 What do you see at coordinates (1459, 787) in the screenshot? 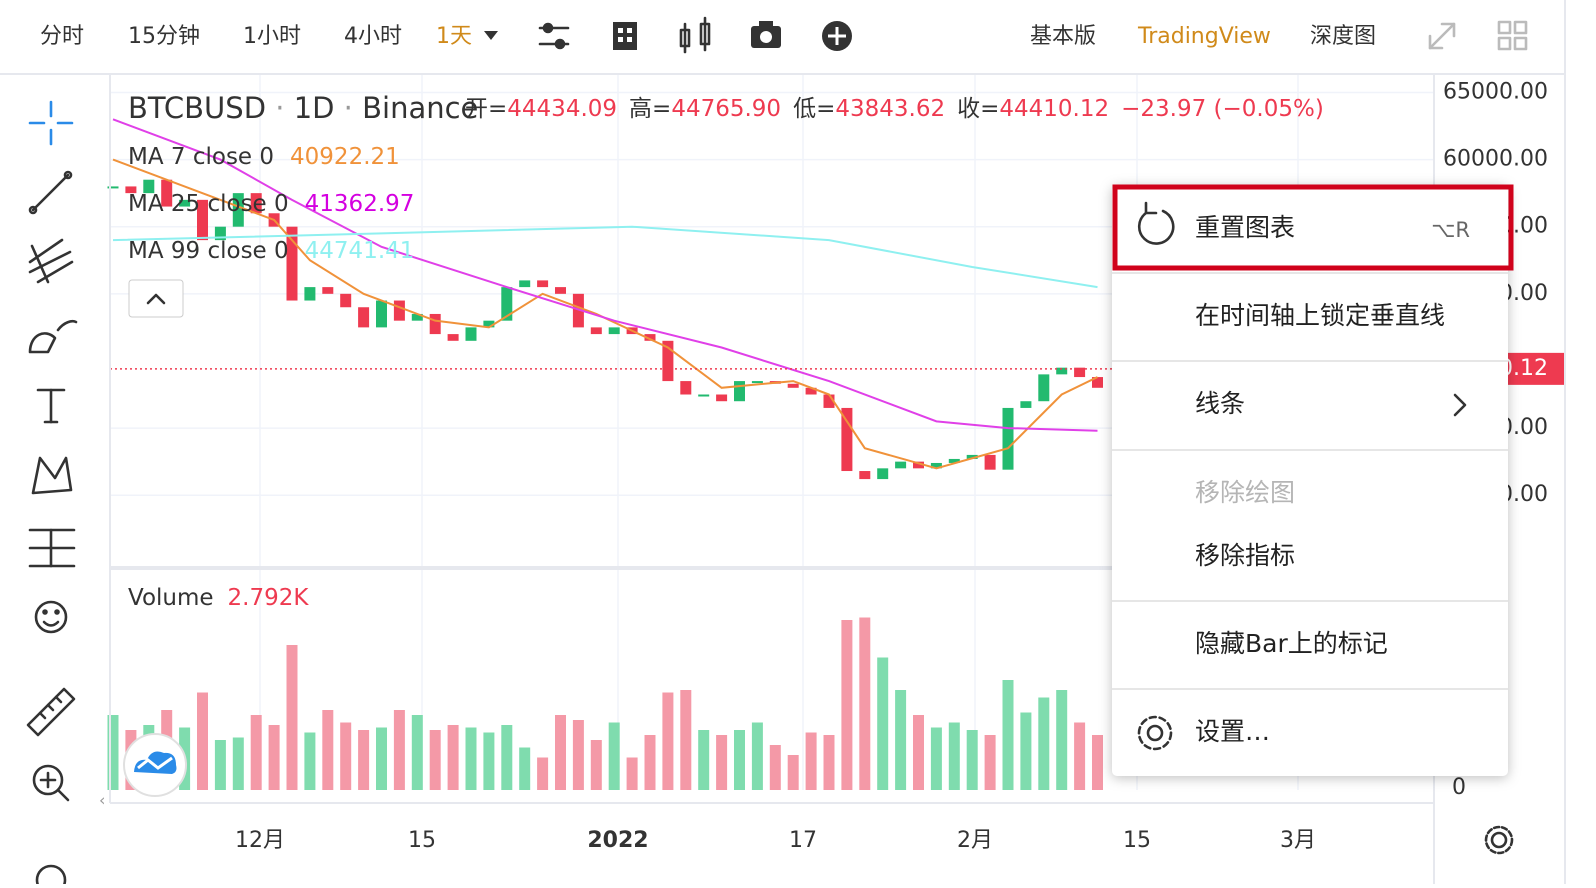
I see `volume-tick-label: 0` at bounding box center [1459, 787].